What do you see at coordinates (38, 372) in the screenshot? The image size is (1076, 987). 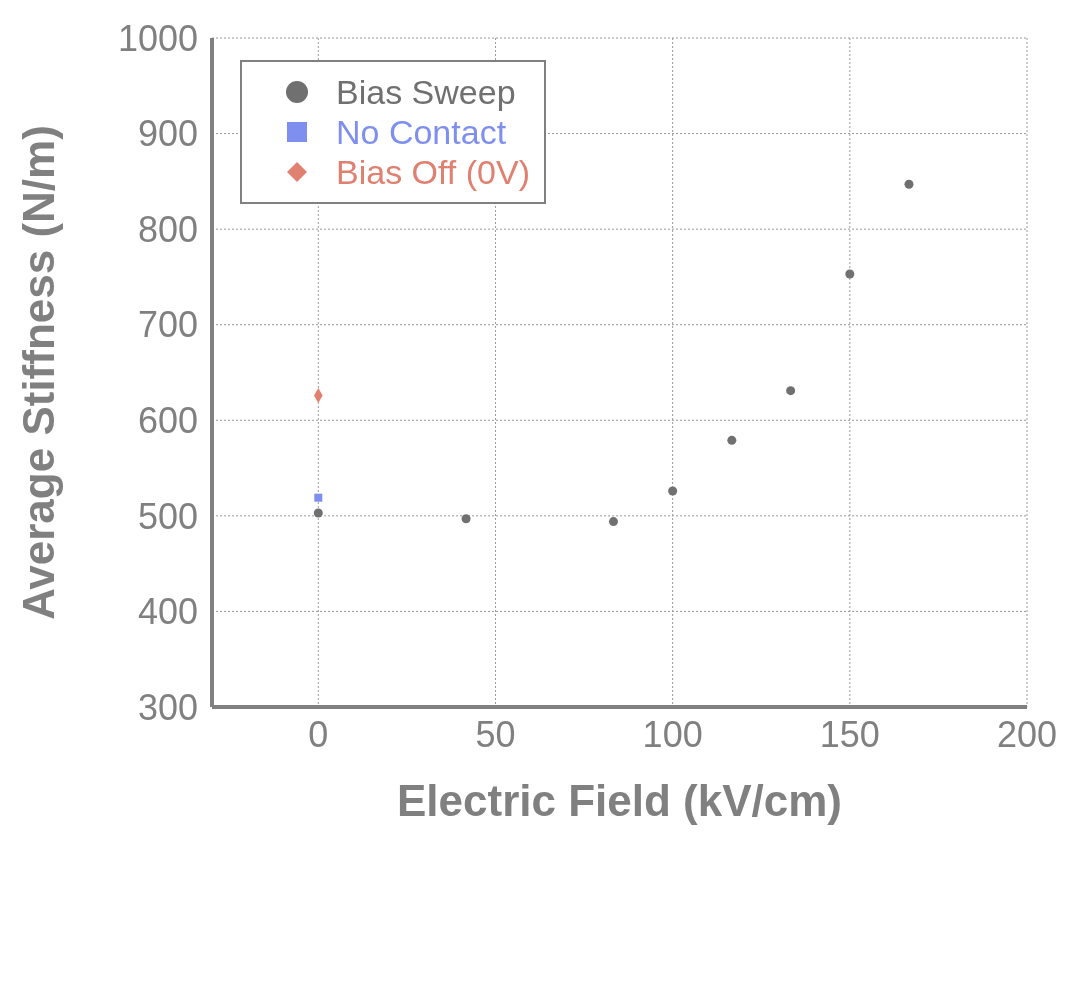 I see `y-axis-title: Average Stiffness (N/m)` at bounding box center [38, 372].